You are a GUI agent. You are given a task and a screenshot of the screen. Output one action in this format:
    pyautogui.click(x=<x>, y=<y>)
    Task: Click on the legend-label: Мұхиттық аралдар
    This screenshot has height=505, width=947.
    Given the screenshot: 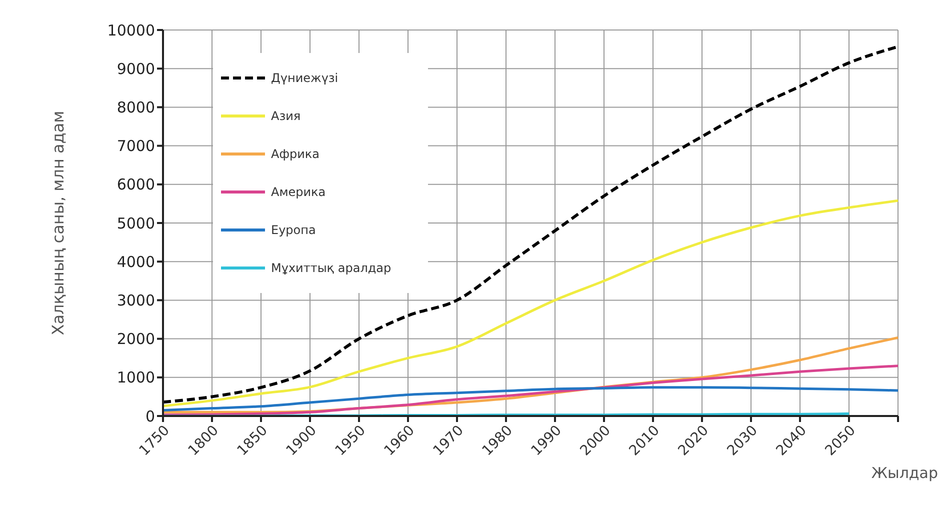 What is the action you would take?
    pyautogui.click(x=331, y=268)
    